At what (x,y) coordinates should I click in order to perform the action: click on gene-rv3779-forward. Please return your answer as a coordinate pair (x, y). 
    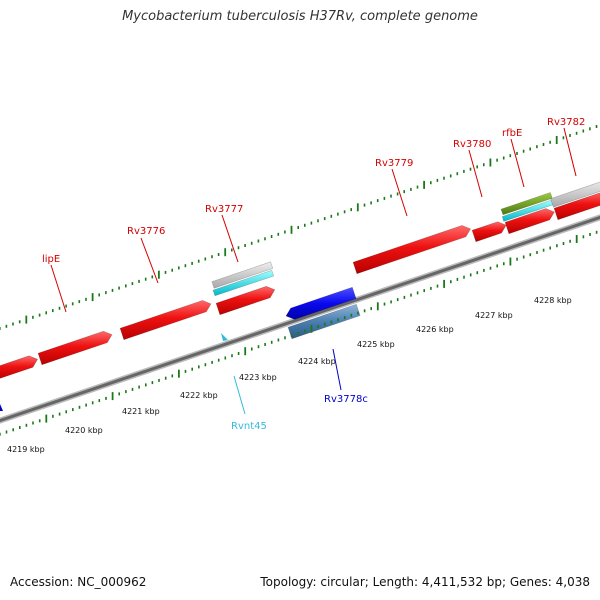
    Looking at the image, I should click on (412, 250).